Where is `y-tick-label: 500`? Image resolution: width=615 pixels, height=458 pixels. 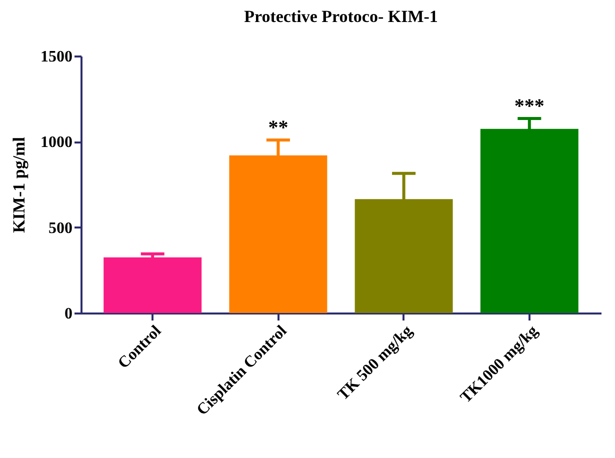
y-tick-label: 500 is located at coordinates (60, 228).